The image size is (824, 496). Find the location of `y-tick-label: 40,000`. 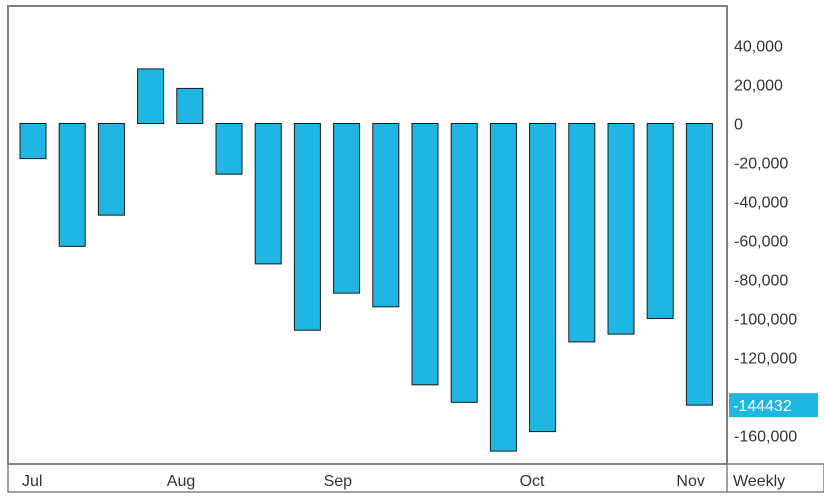

y-tick-label: 40,000 is located at coordinates (758, 47).